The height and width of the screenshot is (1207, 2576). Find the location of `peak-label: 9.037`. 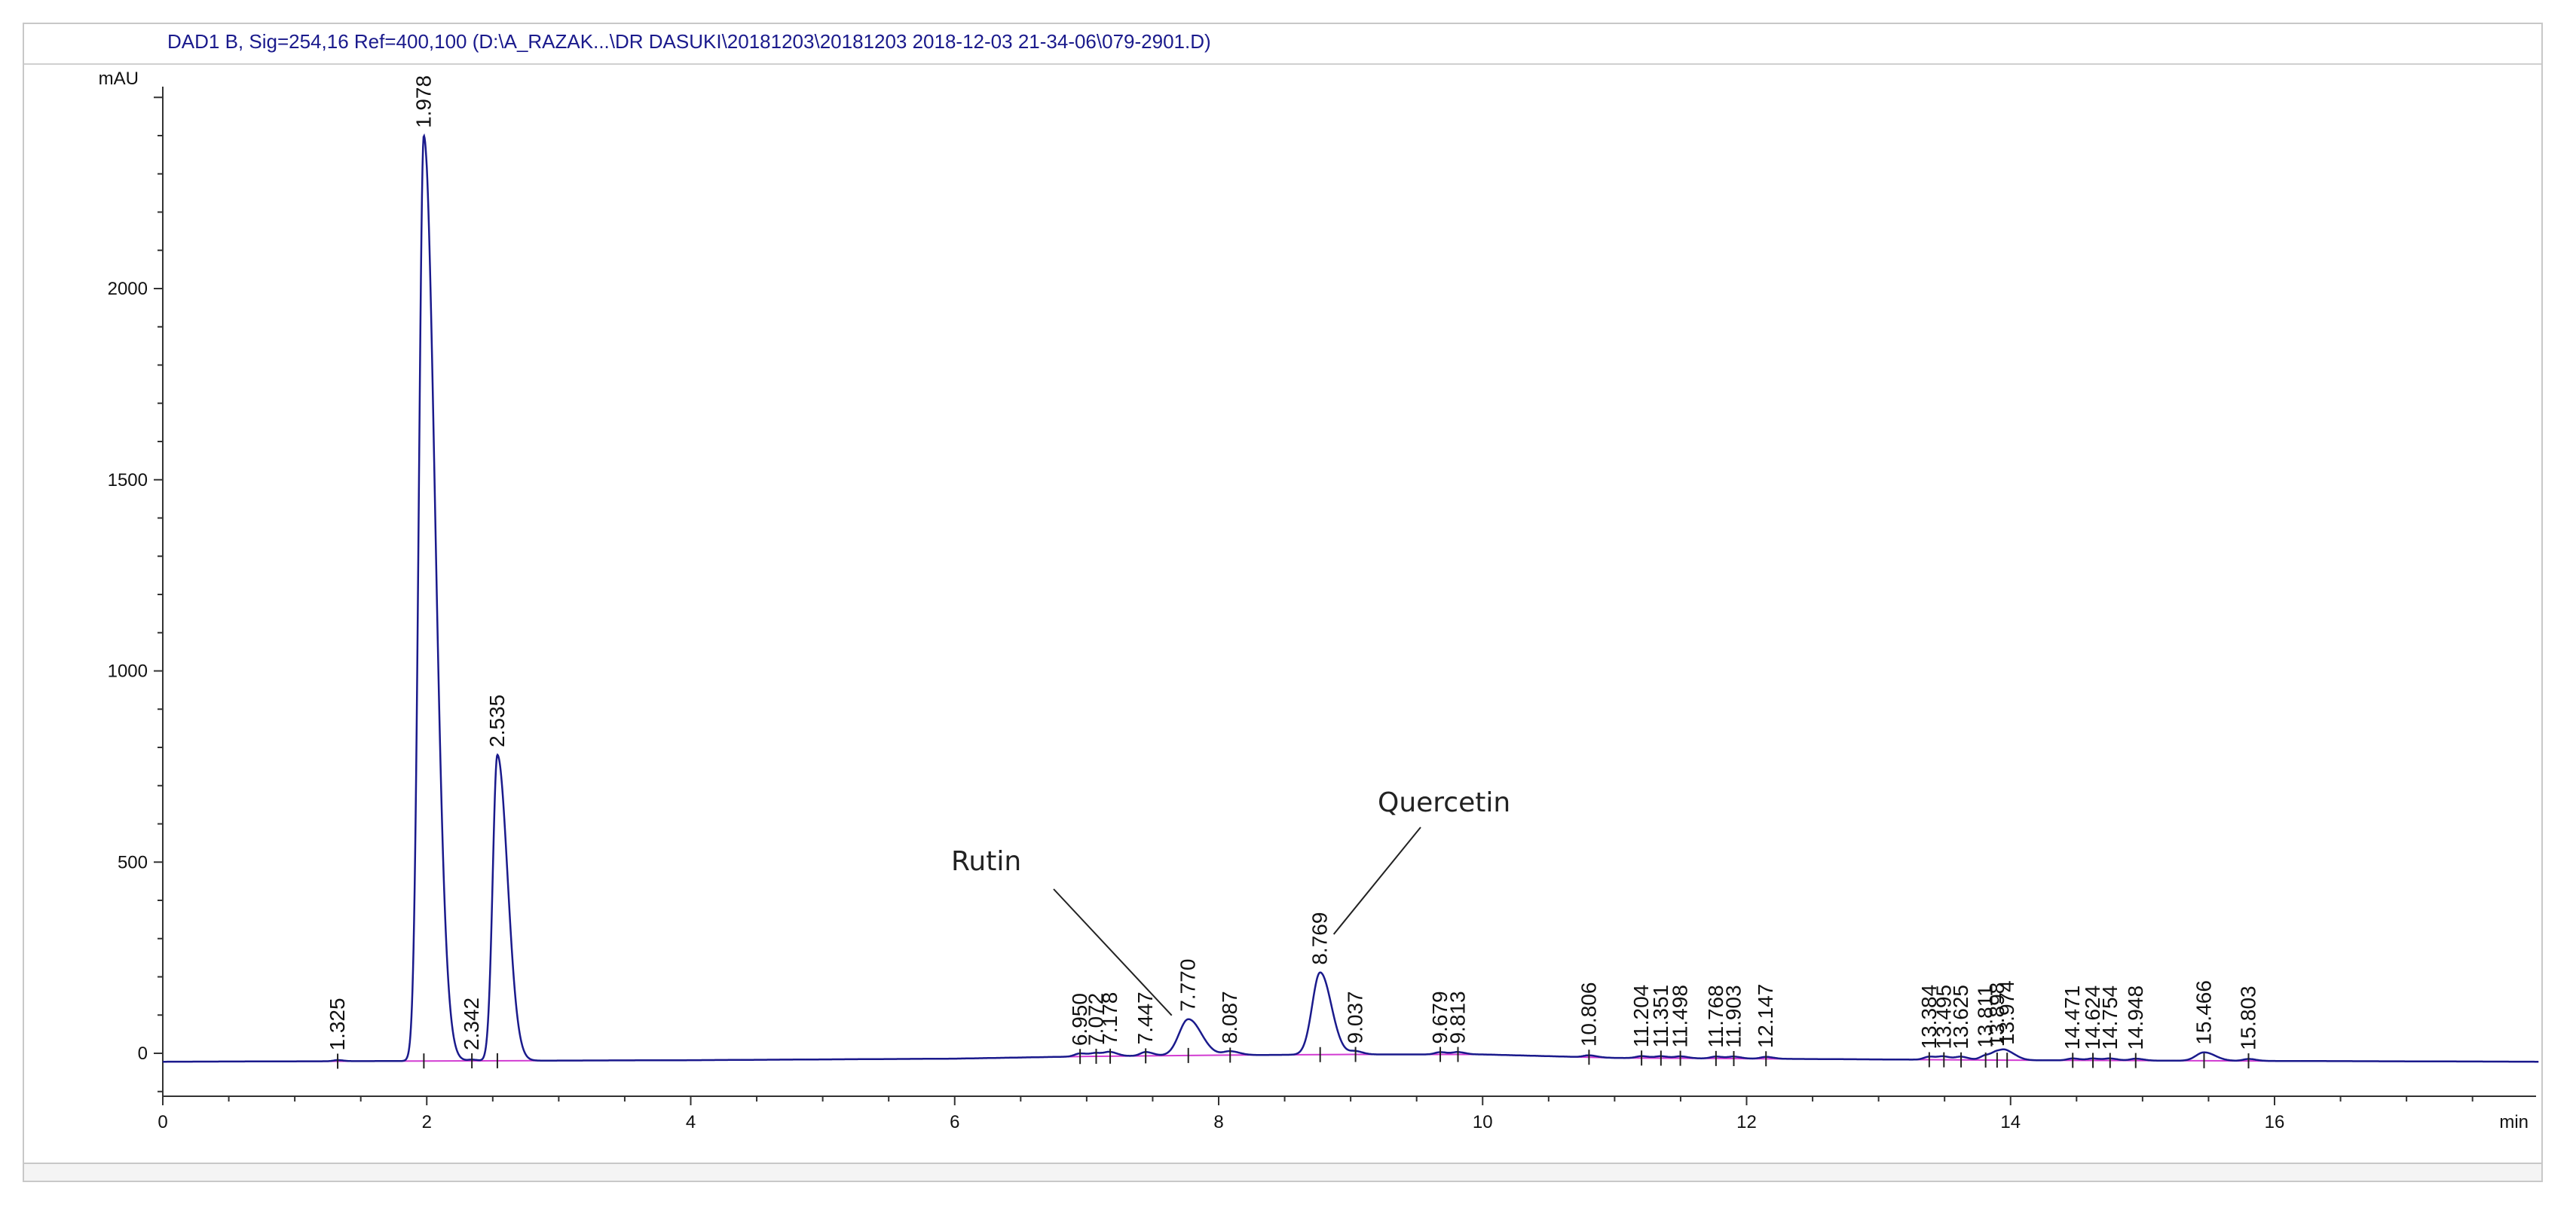

peak-label: 9.037 is located at coordinates (1355, 1017).